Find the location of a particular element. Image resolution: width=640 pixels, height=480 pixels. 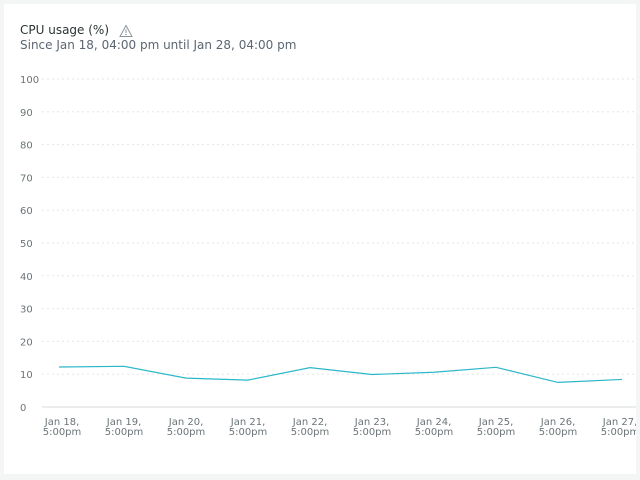

y-tick-label-20: 20 is located at coordinates (26, 342).